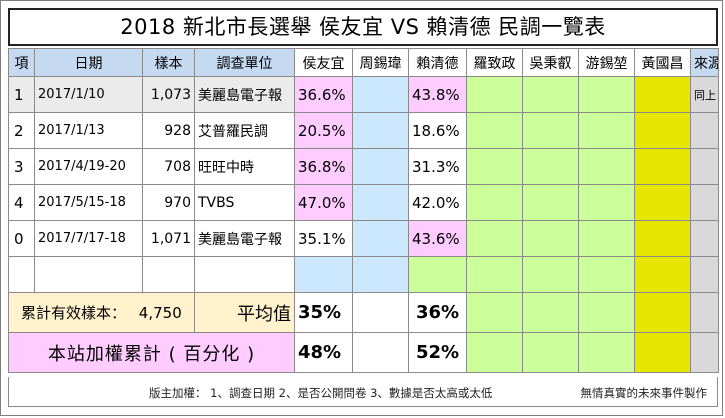  I want to click on weighted-lo, so click(494, 352).